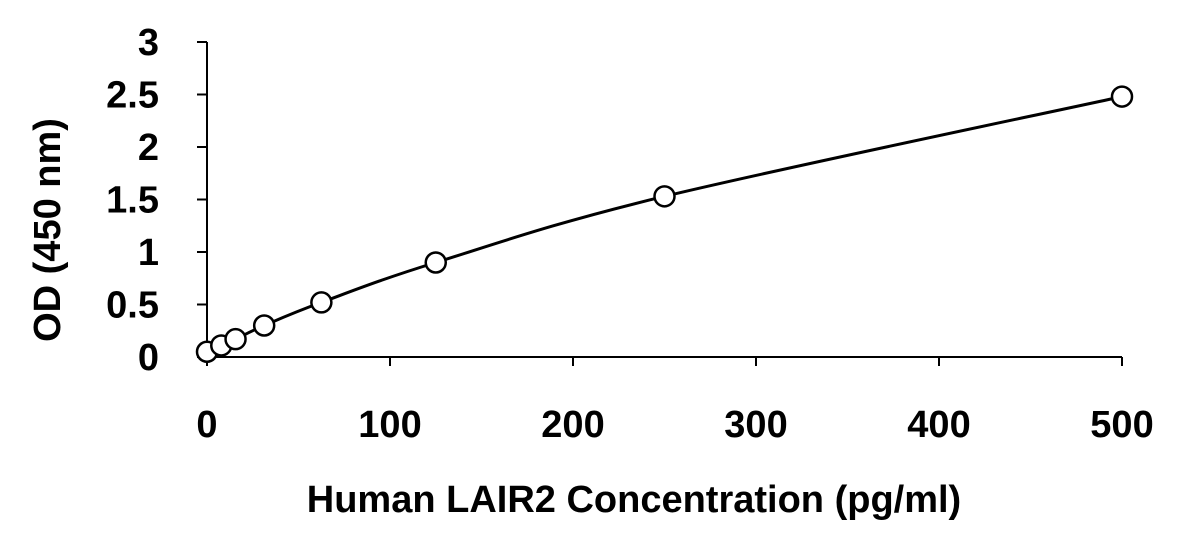 The image size is (1183, 558). Describe the element at coordinates (132, 201) in the screenshot. I see `y-tick-label-3: 1.5` at that location.